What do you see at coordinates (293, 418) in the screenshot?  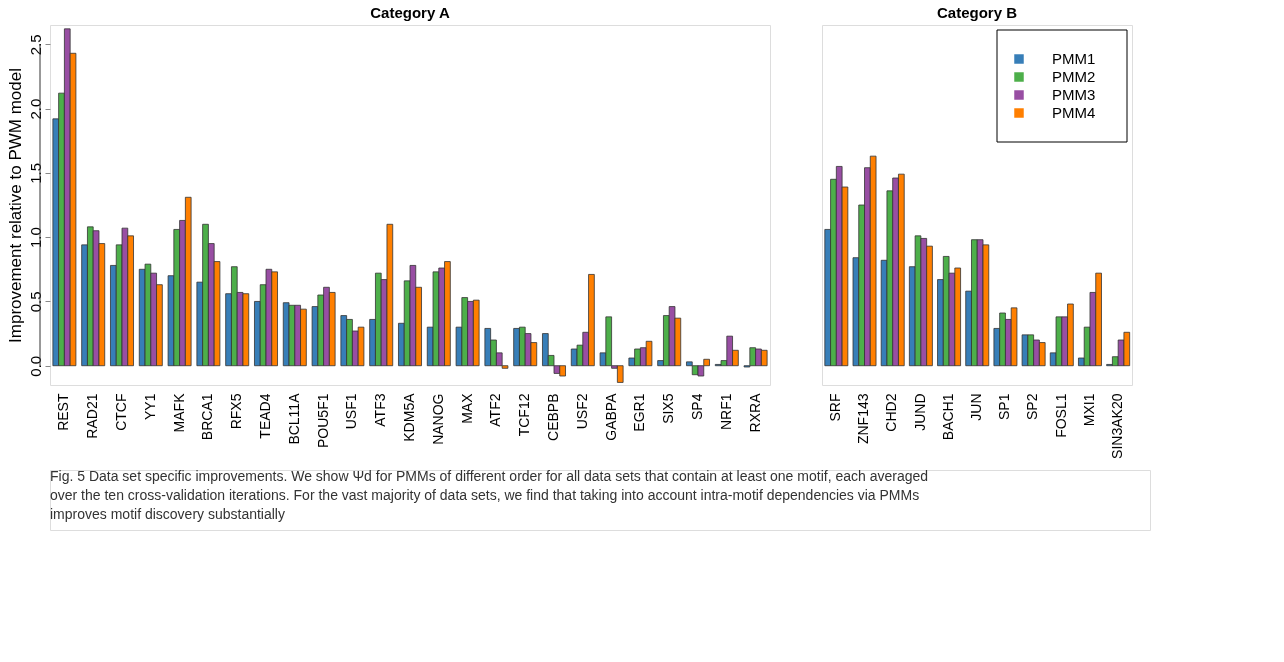 I see `x-tick-label: BCL11A` at bounding box center [293, 418].